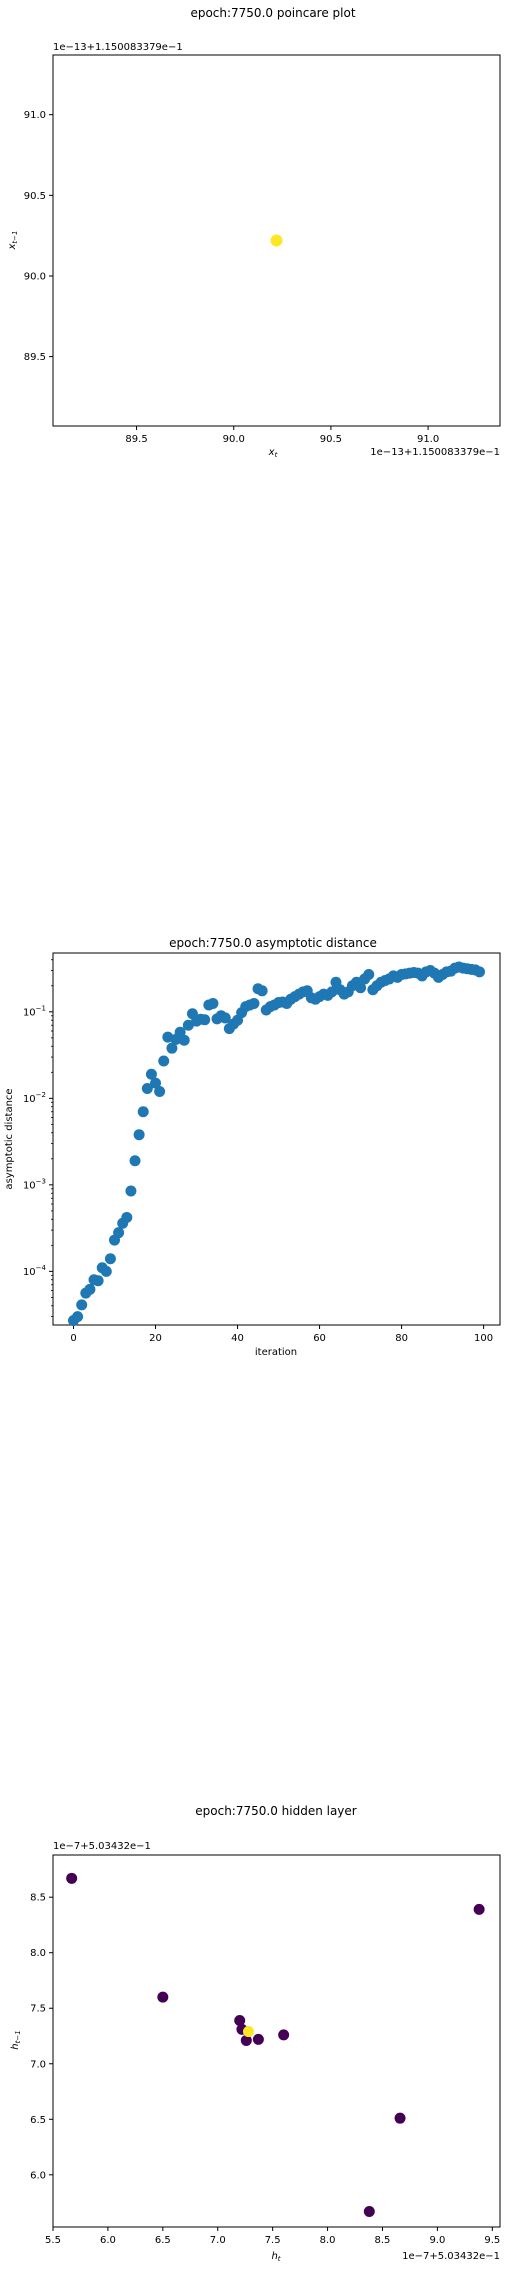  Describe the element at coordinates (276, 1811) in the screenshot. I see `hidden-title: epoch:7750.0 hidden layer` at that location.